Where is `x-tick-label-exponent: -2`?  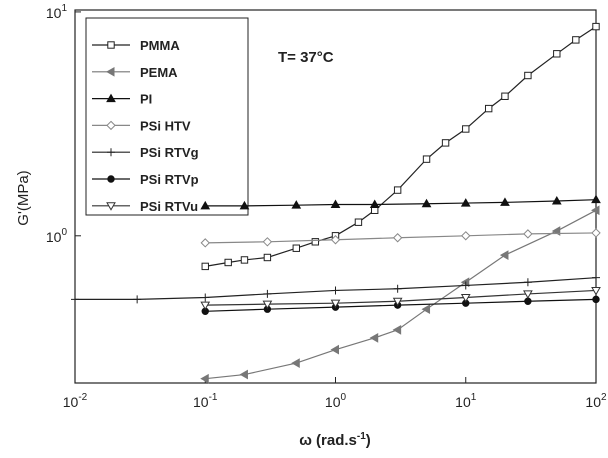 x-tick-label-exponent: -2 is located at coordinates (82, 397).